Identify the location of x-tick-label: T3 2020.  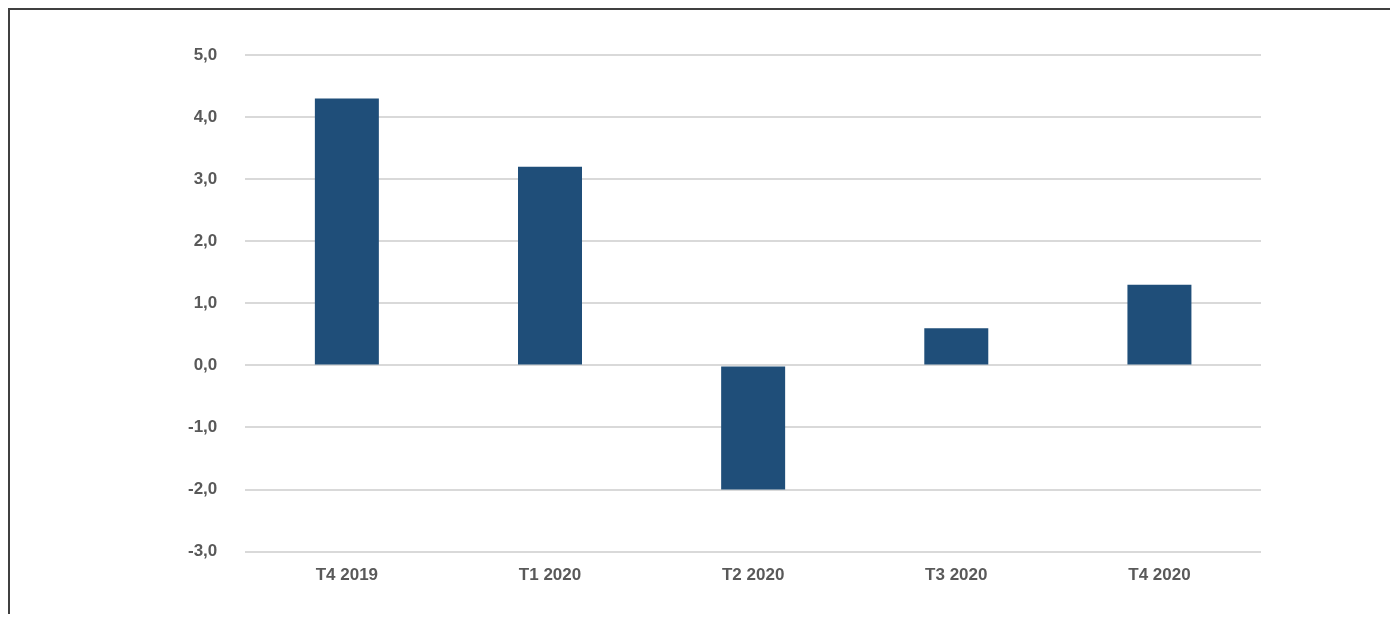
(956, 575).